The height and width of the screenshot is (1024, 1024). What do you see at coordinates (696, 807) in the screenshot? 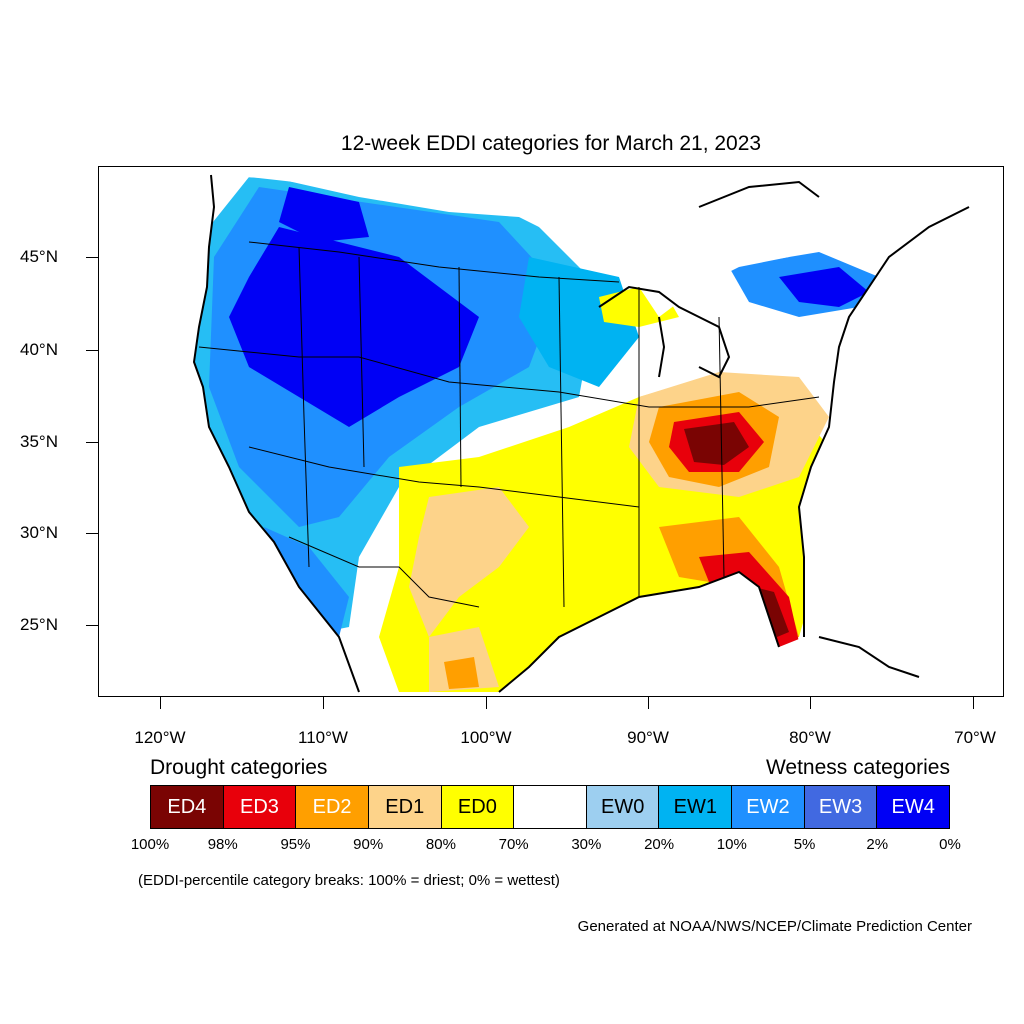
I see `legend-cell-ew1: EW1` at bounding box center [696, 807].